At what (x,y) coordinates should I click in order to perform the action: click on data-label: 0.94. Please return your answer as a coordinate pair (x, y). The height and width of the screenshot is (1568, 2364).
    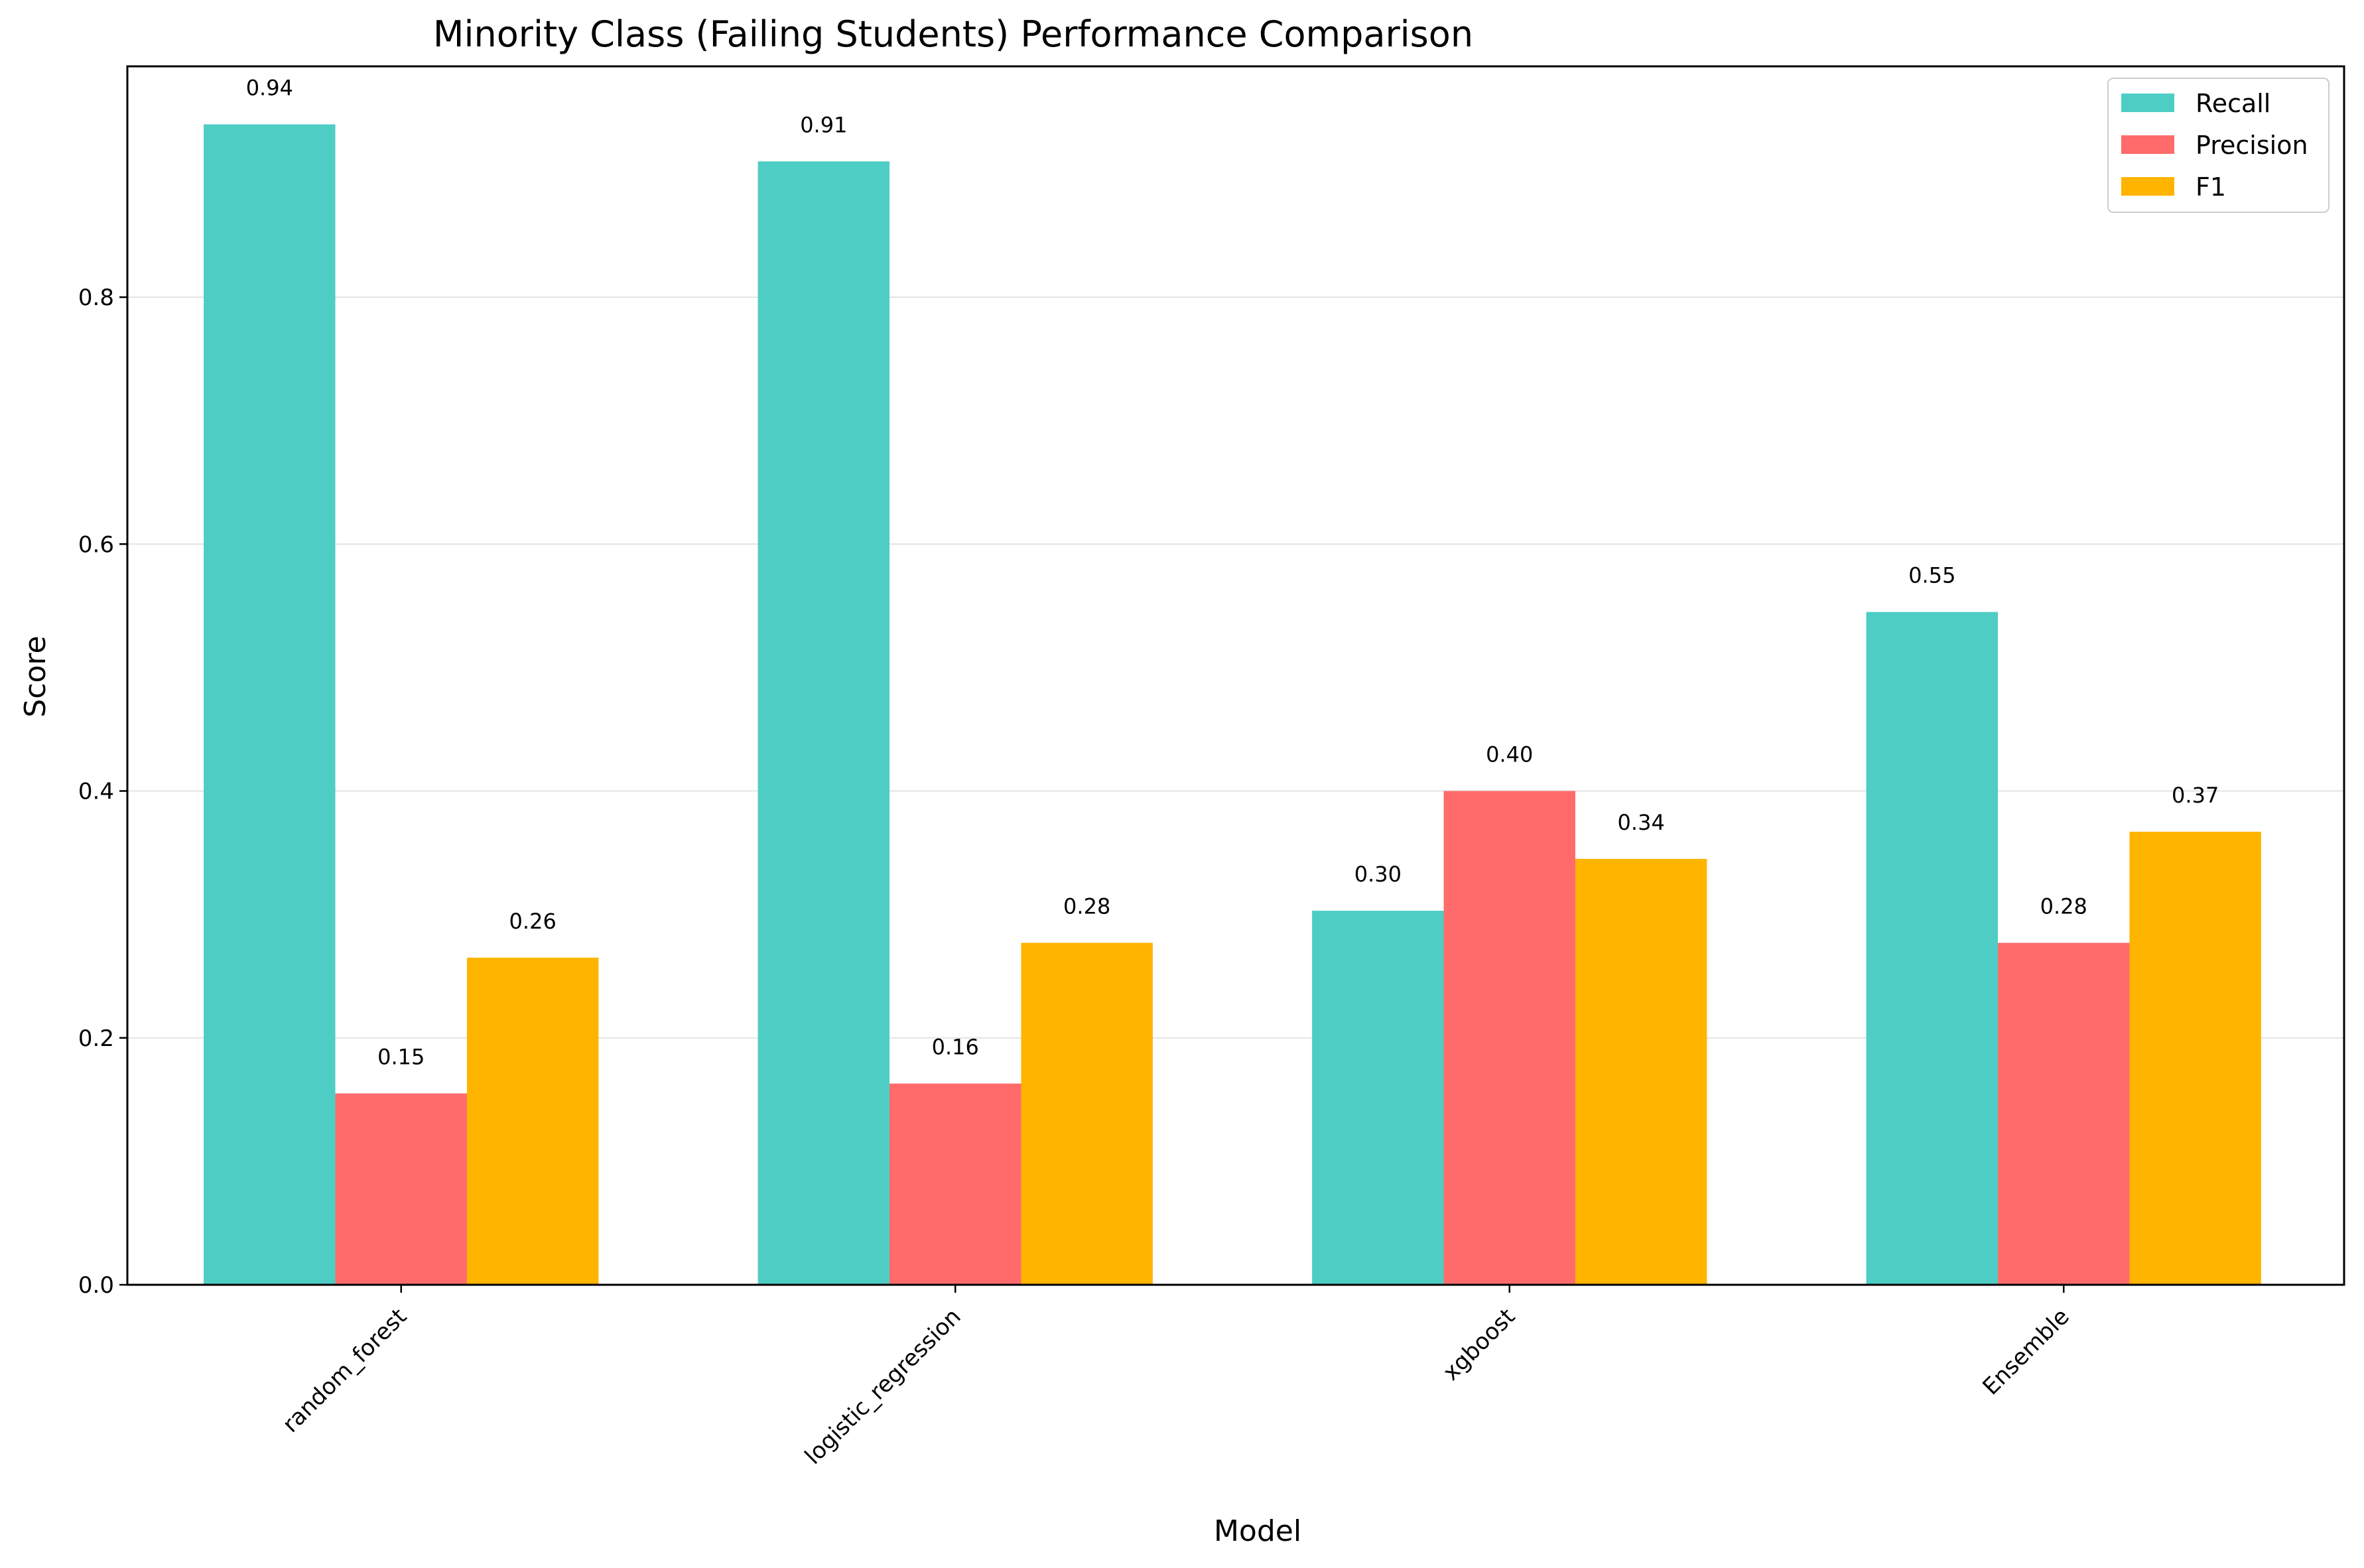
    Looking at the image, I should click on (269, 87).